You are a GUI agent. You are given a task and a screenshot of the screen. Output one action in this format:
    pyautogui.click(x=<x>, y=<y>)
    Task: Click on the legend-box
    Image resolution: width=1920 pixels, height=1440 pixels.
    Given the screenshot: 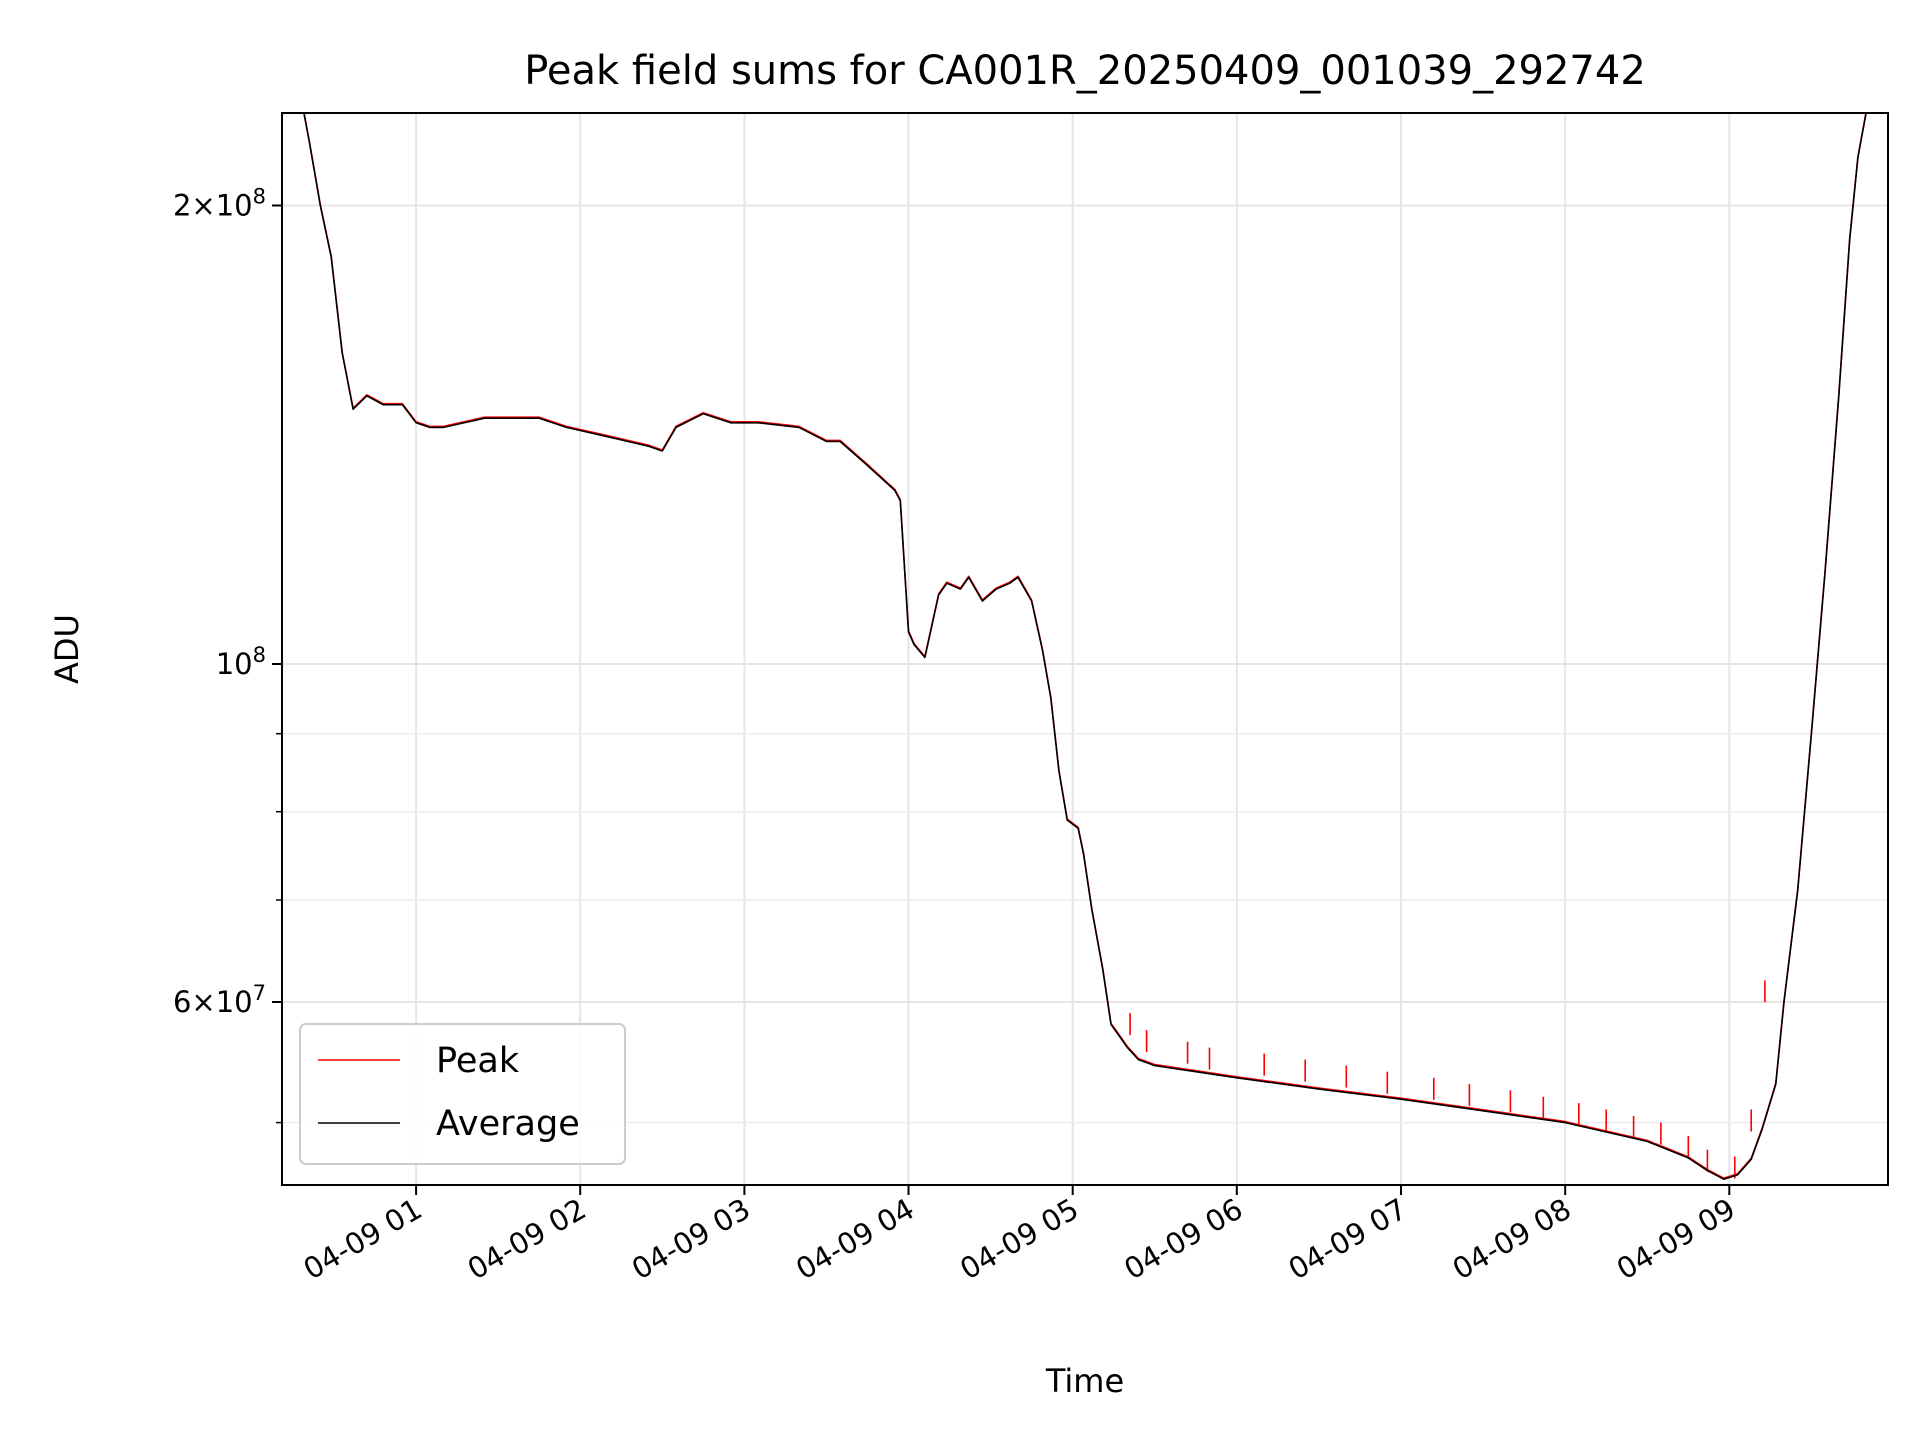 What is the action you would take?
    pyautogui.click(x=462, y=1094)
    